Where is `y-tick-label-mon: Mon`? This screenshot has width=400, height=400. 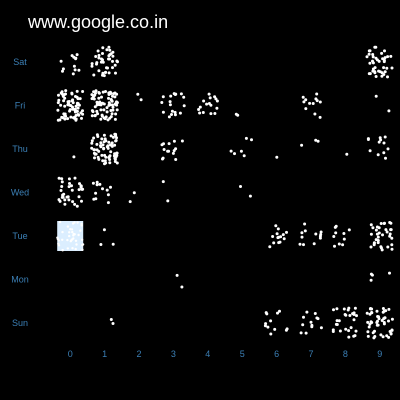
y-tick-label-mon: Mon is located at coordinates (20, 280).